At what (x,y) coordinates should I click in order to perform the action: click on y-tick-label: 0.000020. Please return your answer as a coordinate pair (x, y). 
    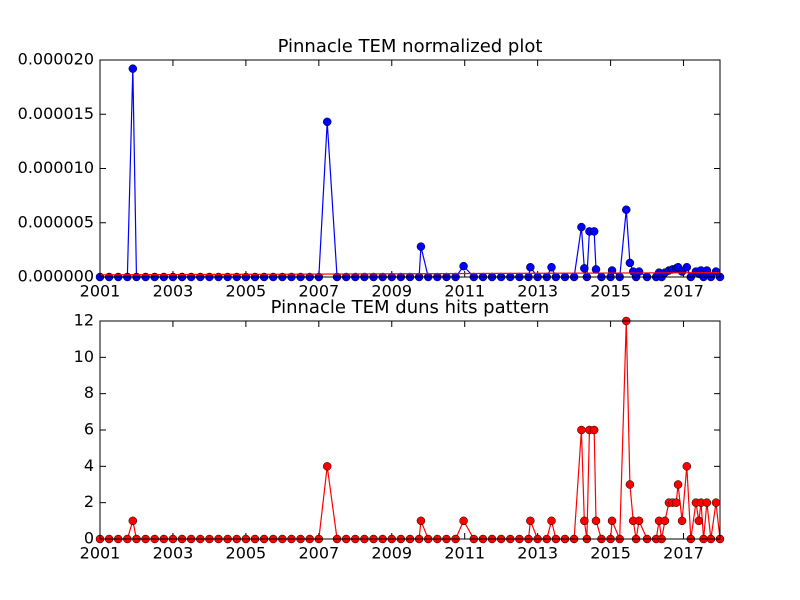
    Looking at the image, I should click on (56, 59).